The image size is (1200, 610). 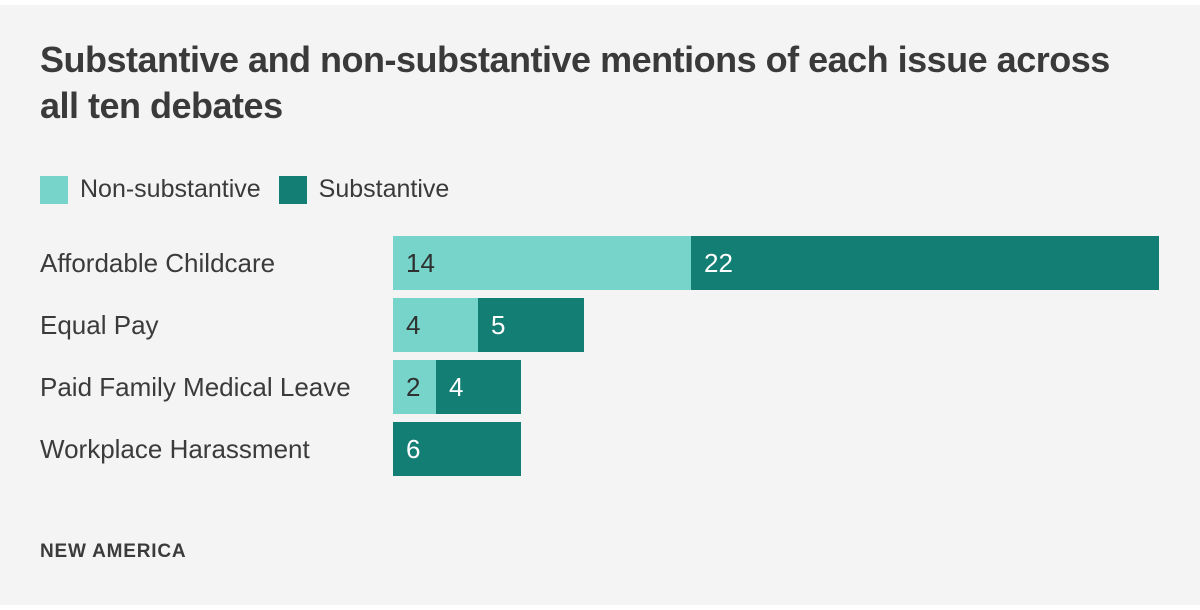 I want to click on category-label: Workplace Harassment, so click(x=175, y=448).